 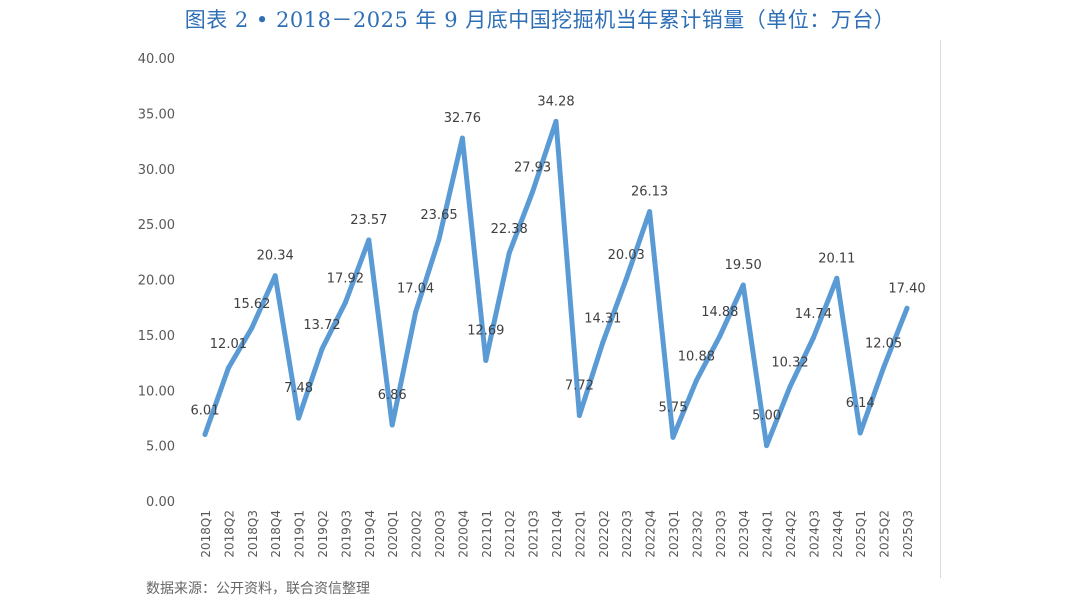 I want to click on x-tick-label: 2022Q1, so click(x=580, y=534).